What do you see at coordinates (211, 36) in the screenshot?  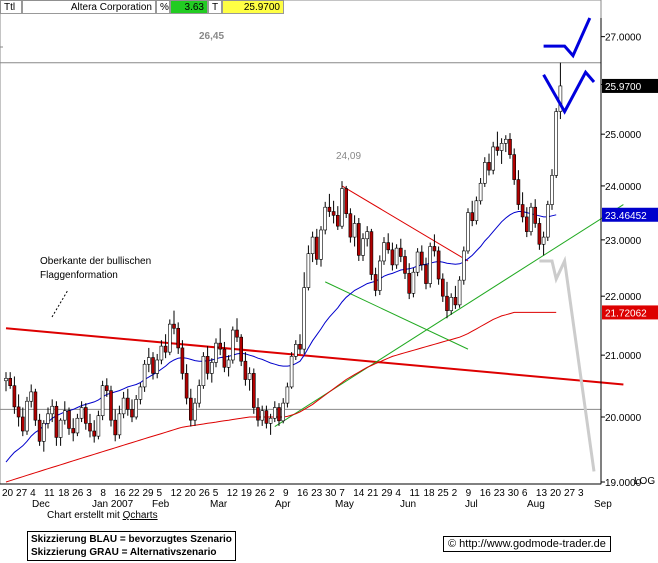 I see `high-label: 26,45` at bounding box center [211, 36].